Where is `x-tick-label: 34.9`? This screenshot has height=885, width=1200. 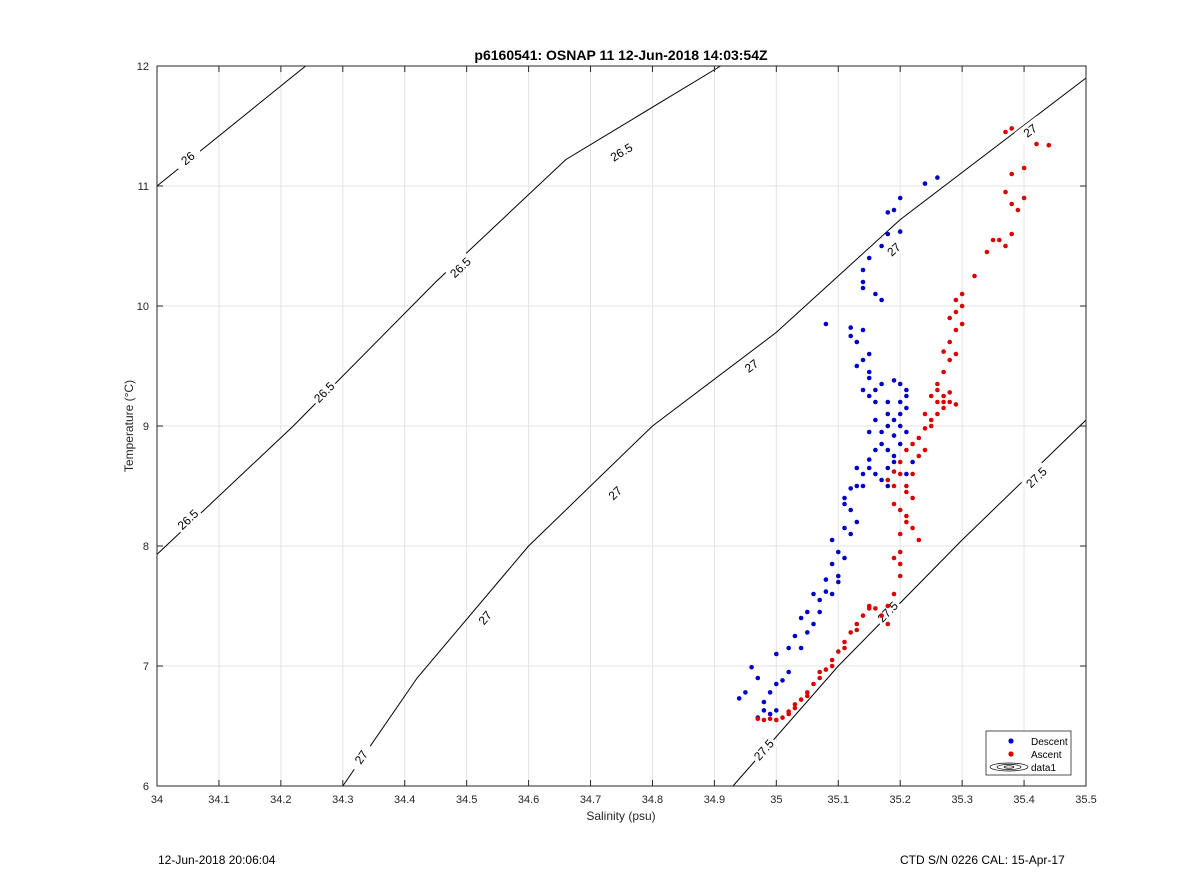
x-tick-label: 34.9 is located at coordinates (714, 800).